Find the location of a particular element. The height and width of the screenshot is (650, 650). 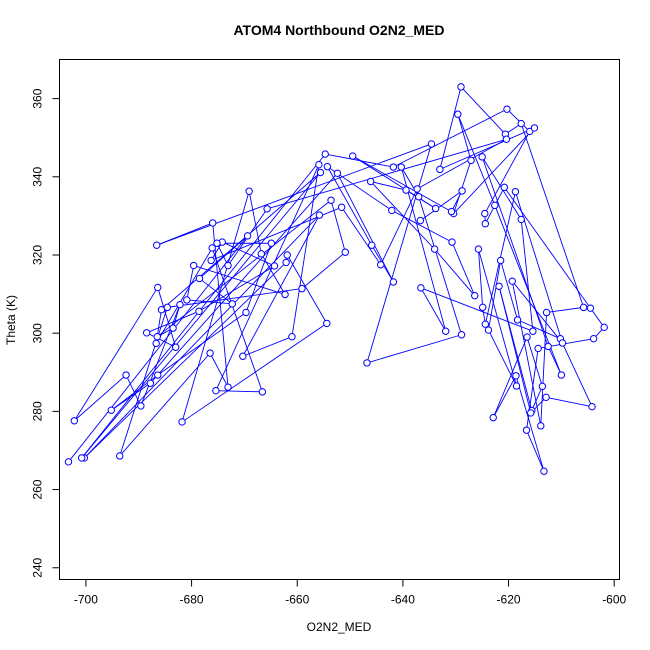

y-tick-label: 320 is located at coordinates (38, 255).